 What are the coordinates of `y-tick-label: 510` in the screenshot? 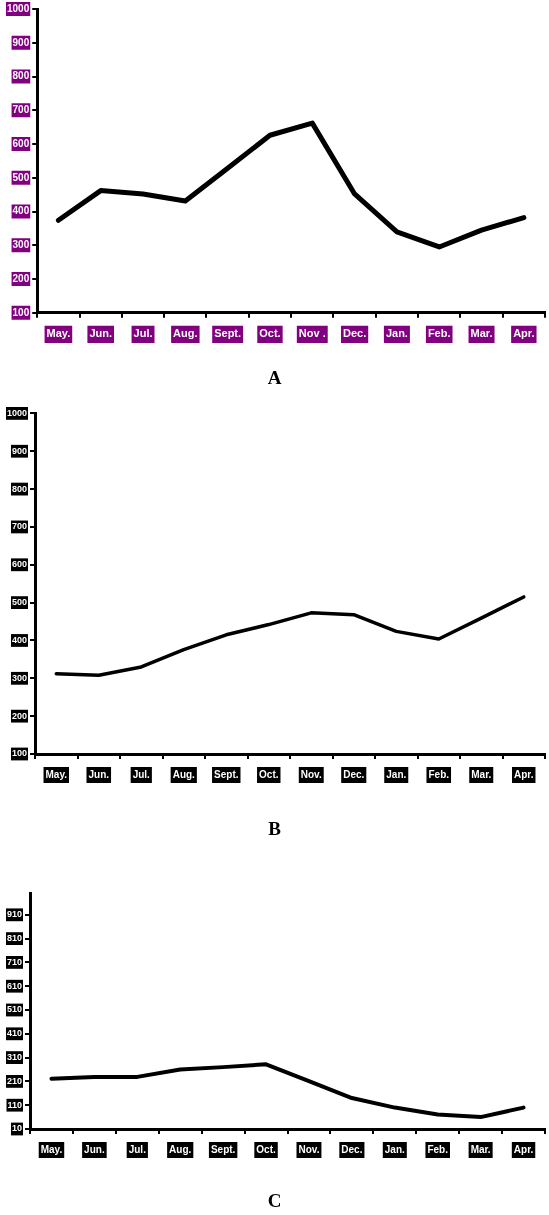 It's located at (14, 1009).